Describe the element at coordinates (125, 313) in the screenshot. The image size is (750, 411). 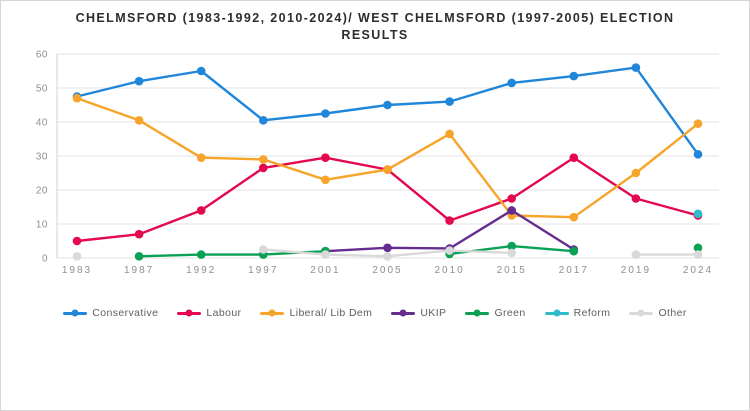
I see `legend-label: Conservative` at that location.